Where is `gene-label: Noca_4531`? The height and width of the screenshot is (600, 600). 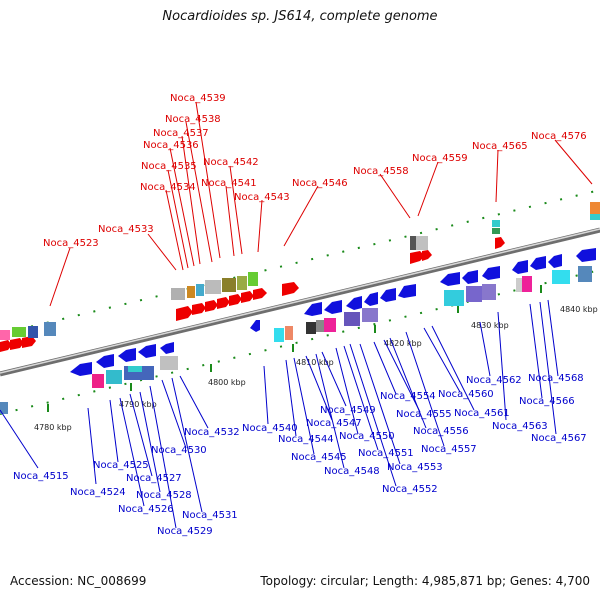
gene-label: Noca_4531 is located at coordinates (210, 515).